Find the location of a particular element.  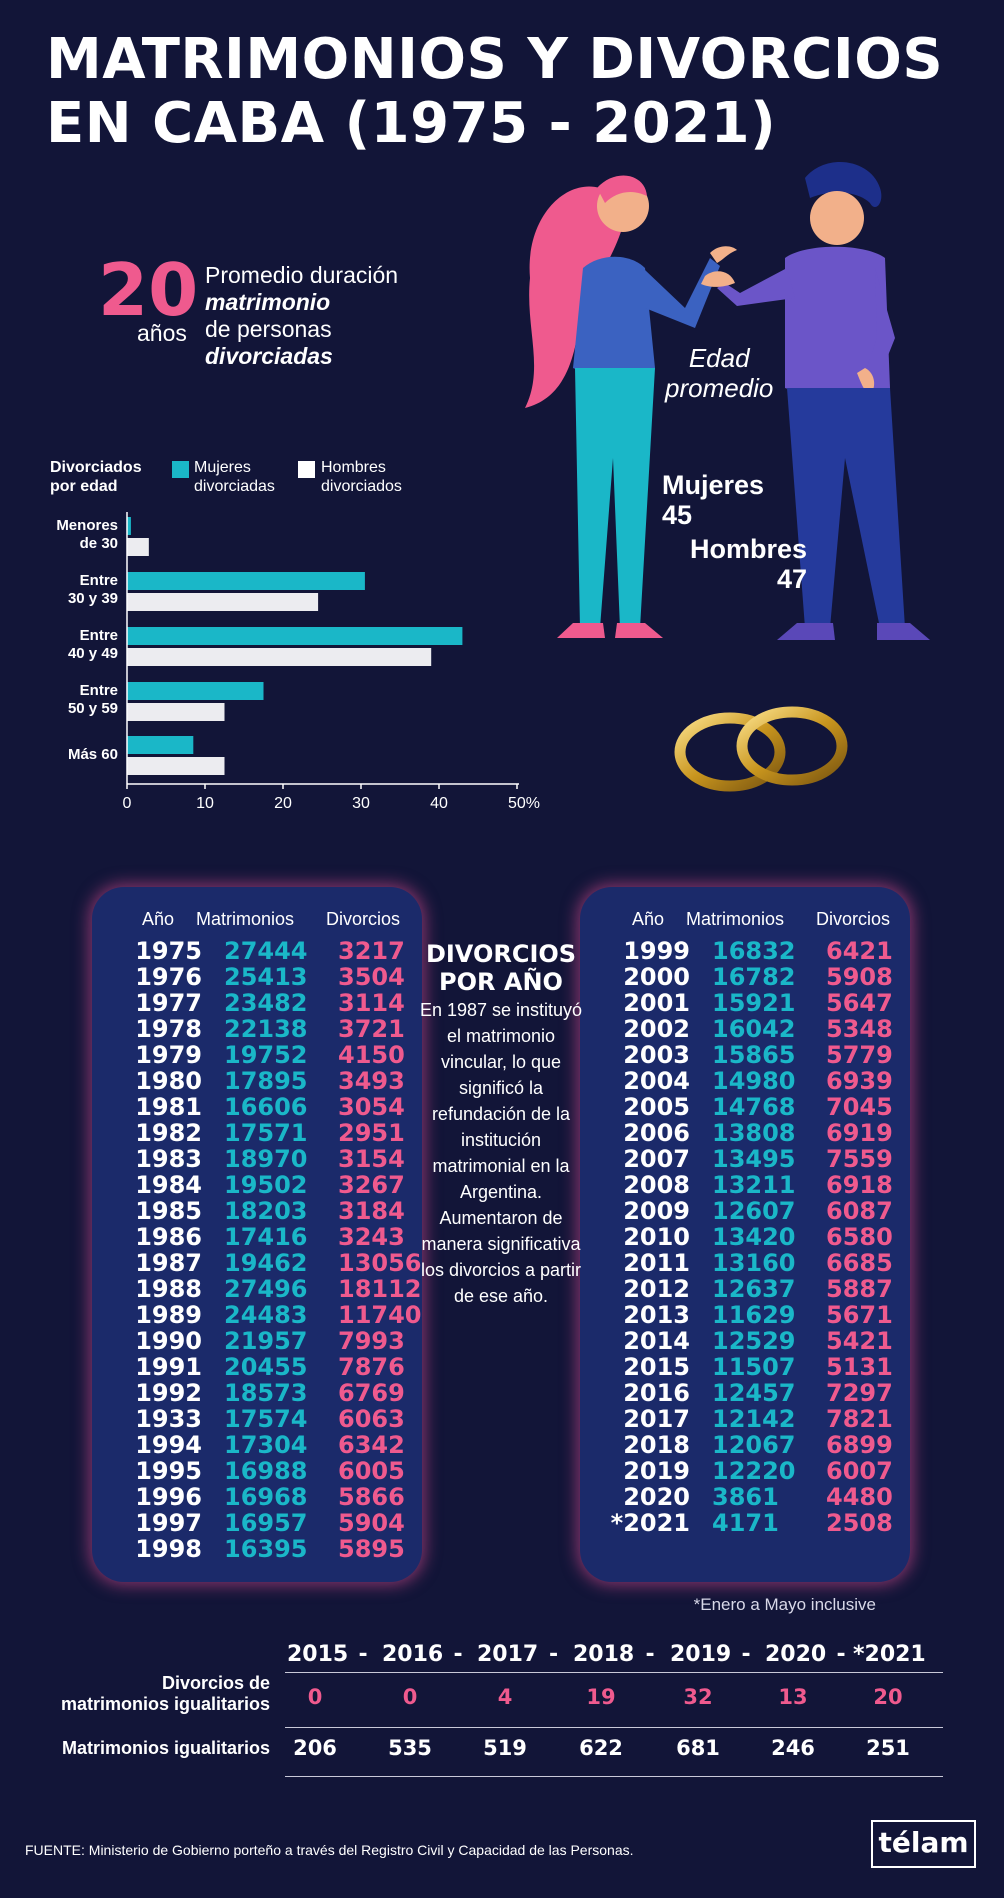

age-label-30-39: Entre 30 y 39 is located at coordinates (70, 590).